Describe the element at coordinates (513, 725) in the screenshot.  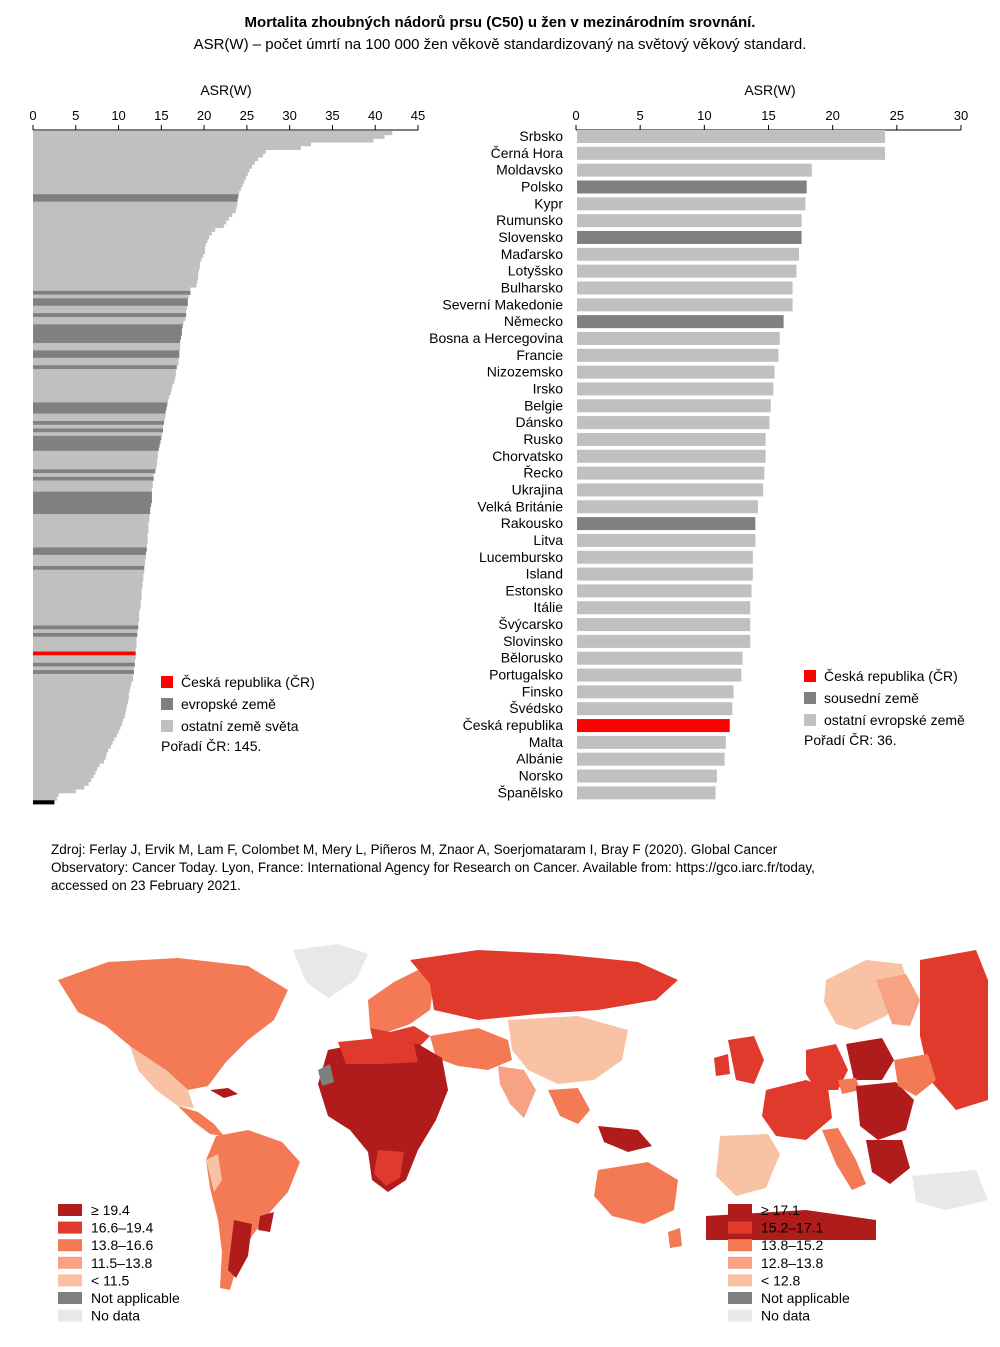
I see `europe-category-label: Česká republika` at that location.